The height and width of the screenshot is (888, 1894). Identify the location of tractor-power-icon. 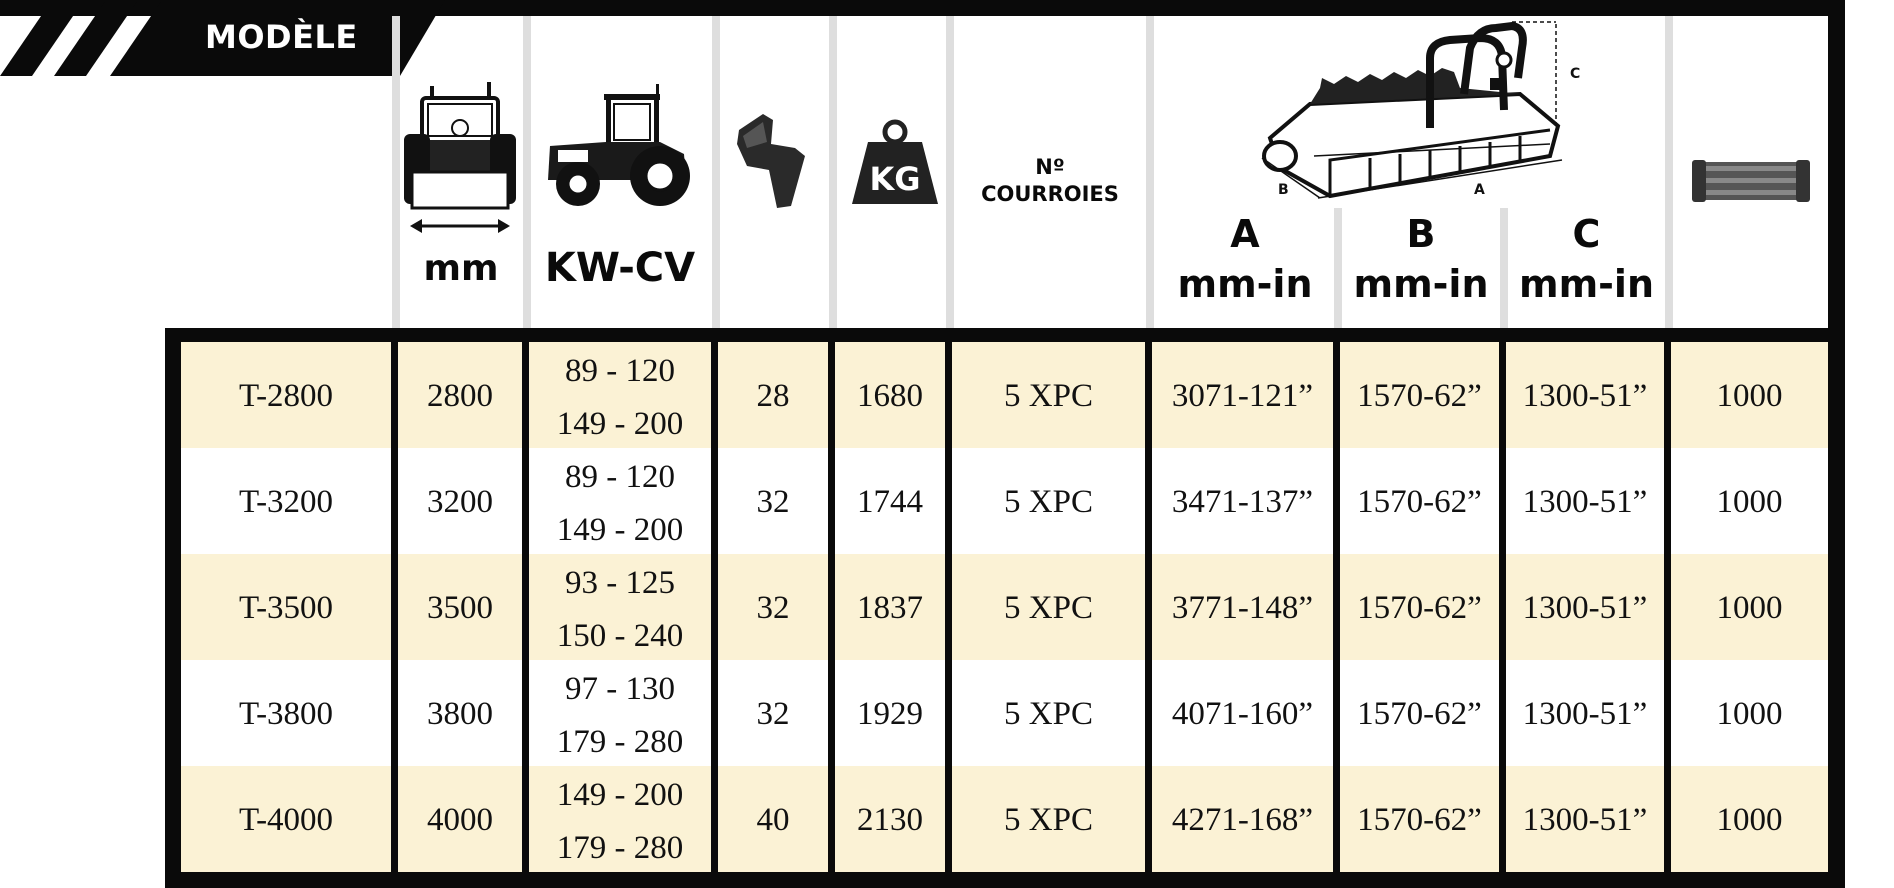
(619, 145).